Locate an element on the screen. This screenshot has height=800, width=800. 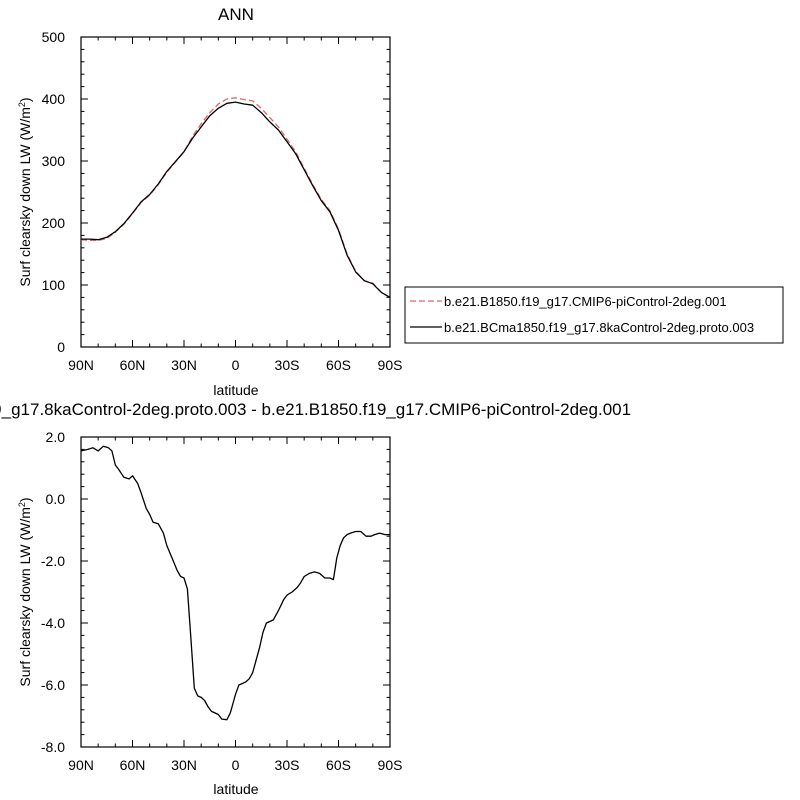
top-chart-y-tick-label: 400 is located at coordinates (54, 99).